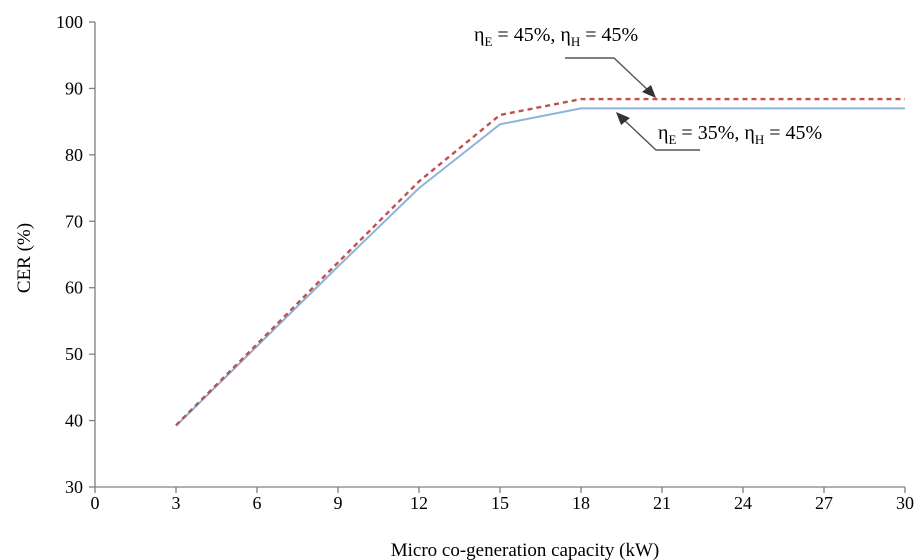 The width and height of the screenshot is (919, 560). What do you see at coordinates (419, 503) in the screenshot?
I see `x-tick-label: 12` at bounding box center [419, 503].